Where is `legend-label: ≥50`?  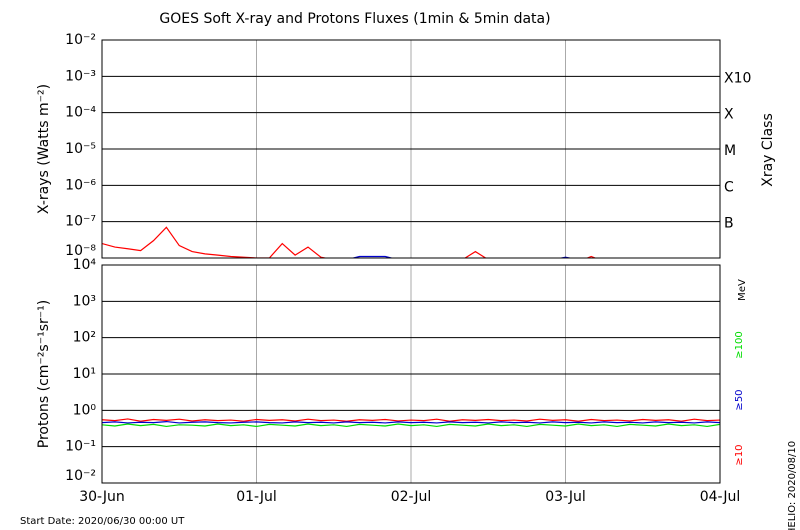 legend-label: ≥50 is located at coordinates (739, 399).